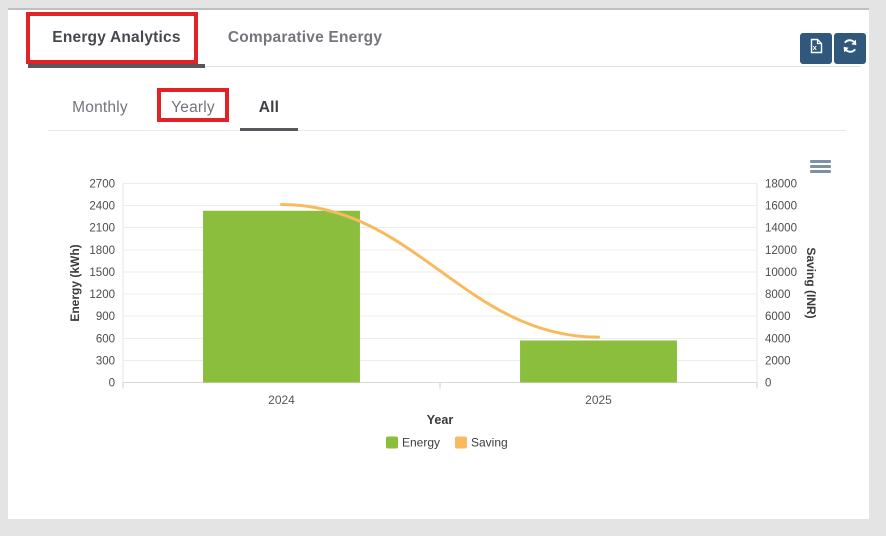 The image size is (886, 536). I want to click on svg-text: x, so click(815, 47).